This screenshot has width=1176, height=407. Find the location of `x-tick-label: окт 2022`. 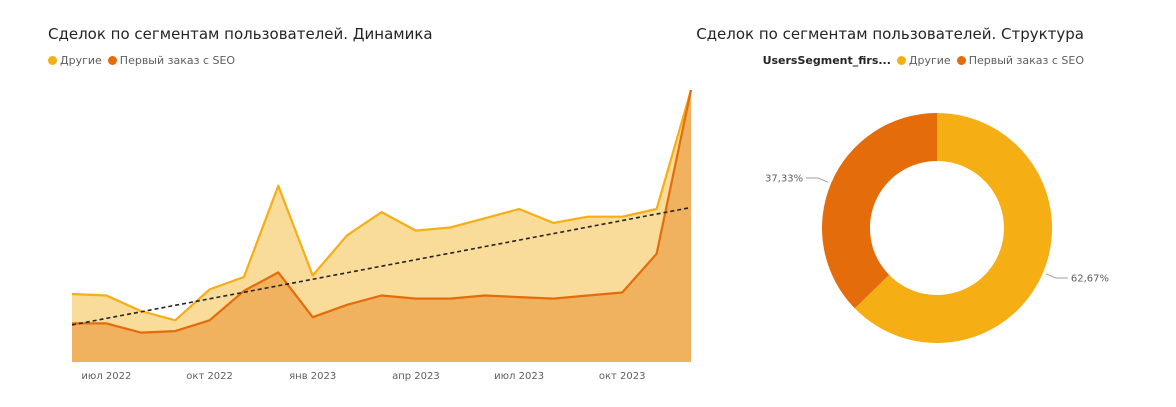

x-tick-label: окт 2022 is located at coordinates (209, 376).